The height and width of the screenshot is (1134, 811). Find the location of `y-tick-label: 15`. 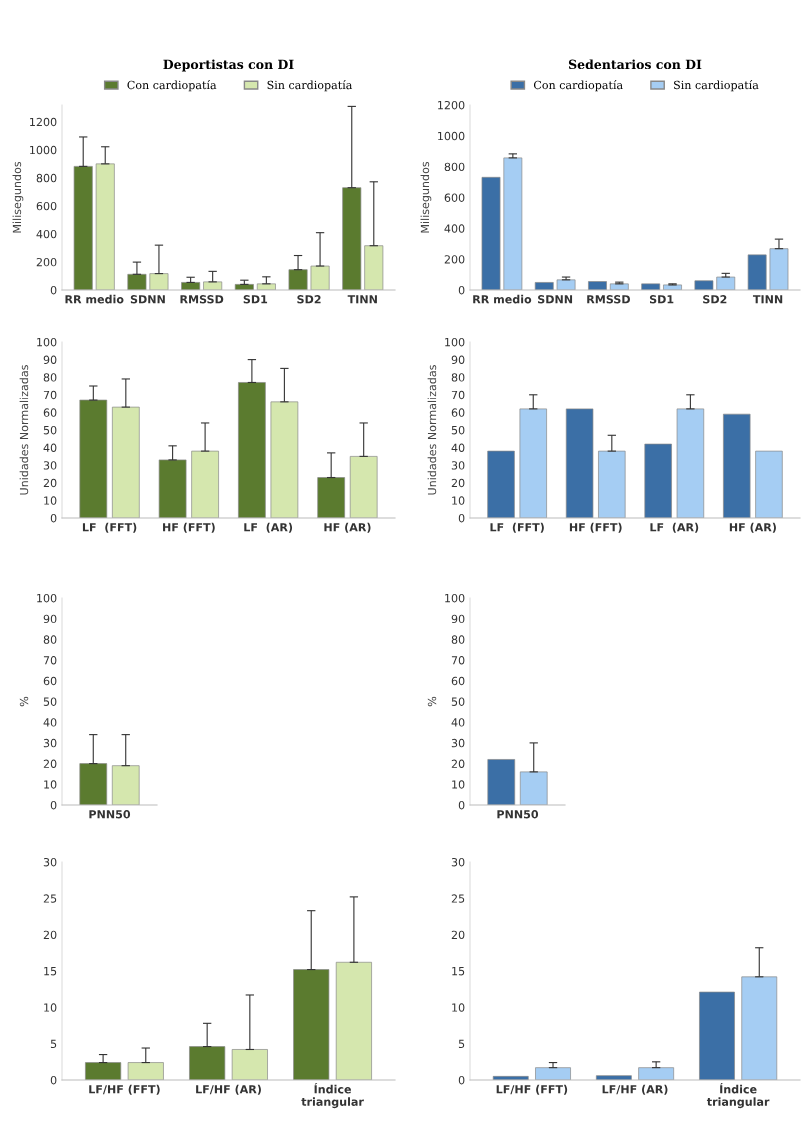

y-tick-label: 15 is located at coordinates (458, 971).